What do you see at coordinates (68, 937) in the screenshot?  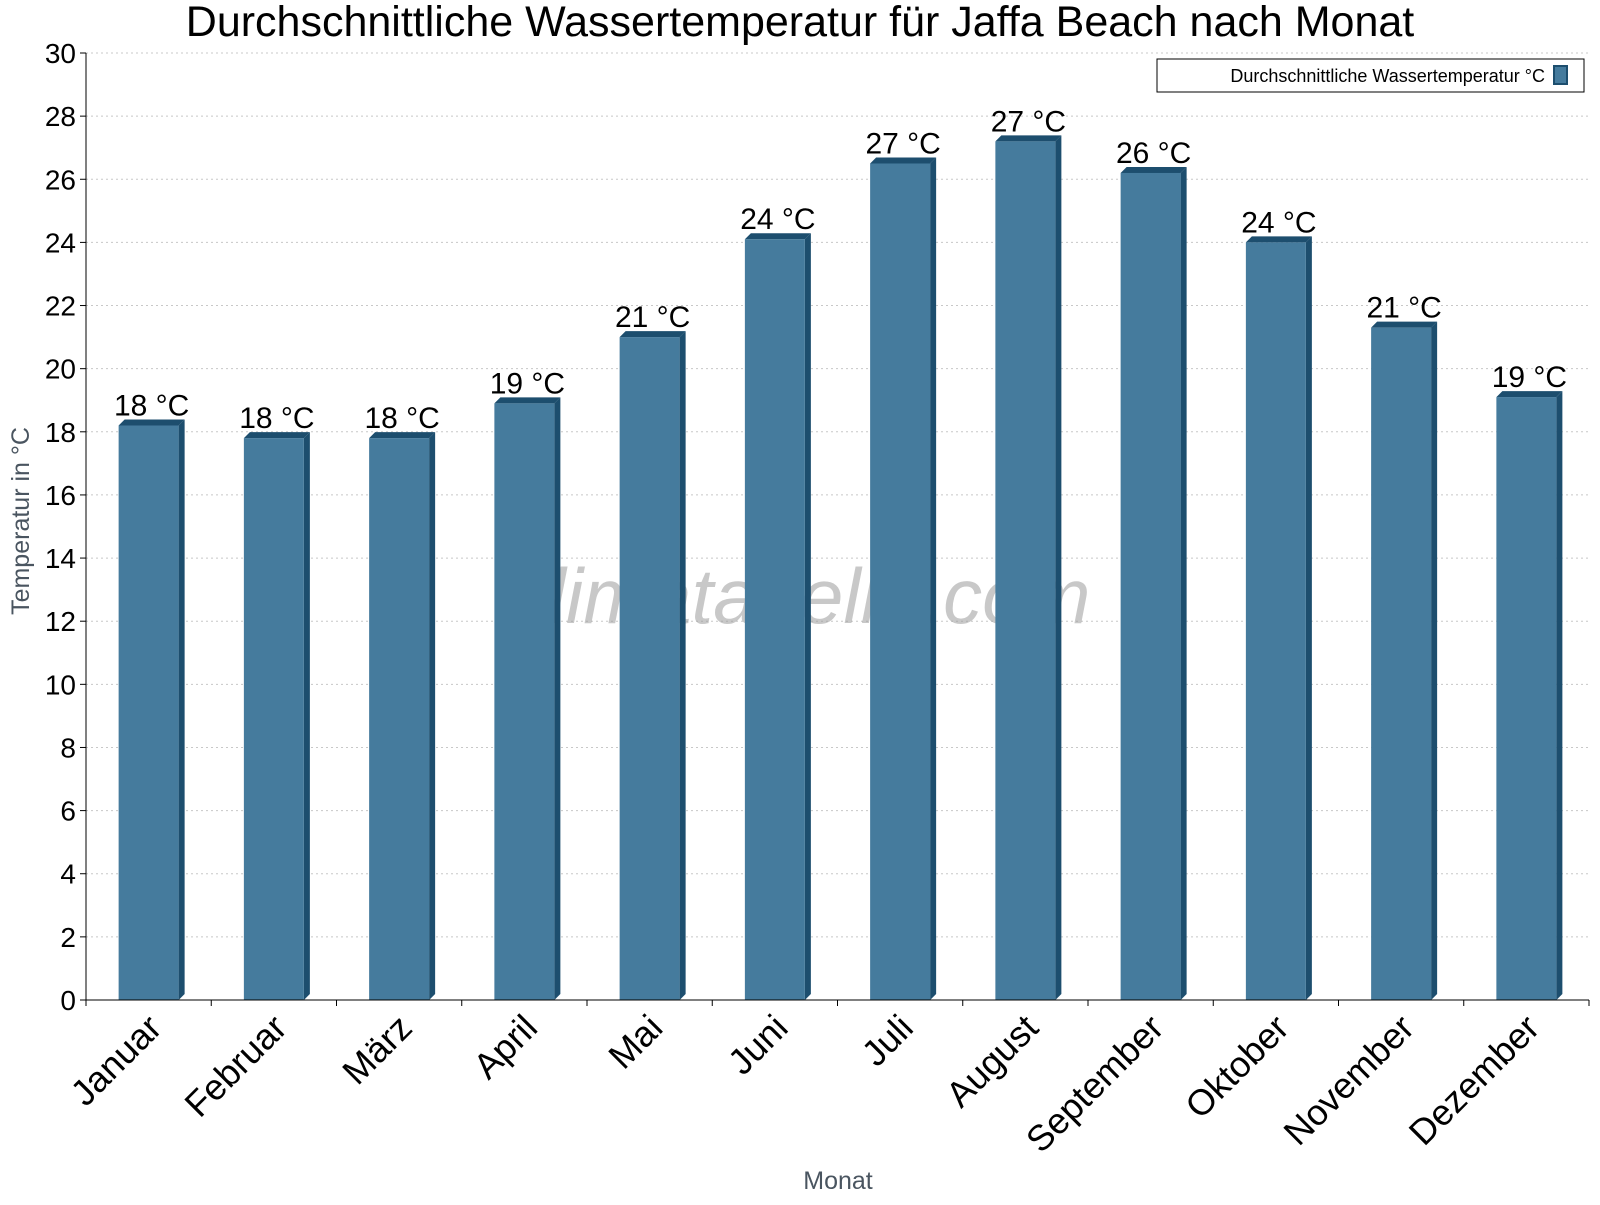 I see `y-tick-label: 2` at bounding box center [68, 937].